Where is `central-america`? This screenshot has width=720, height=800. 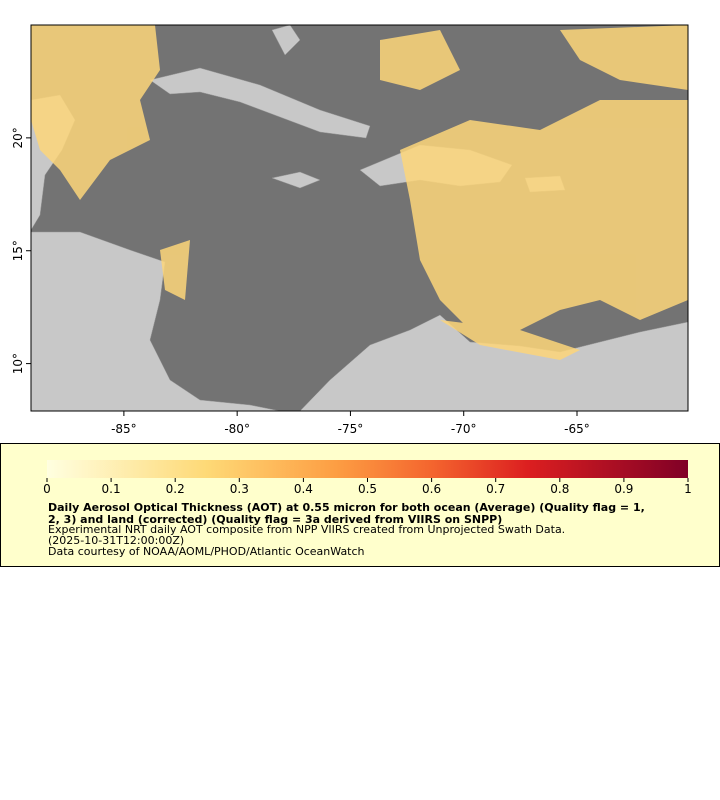
central-america is located at coordinates (156, 321).